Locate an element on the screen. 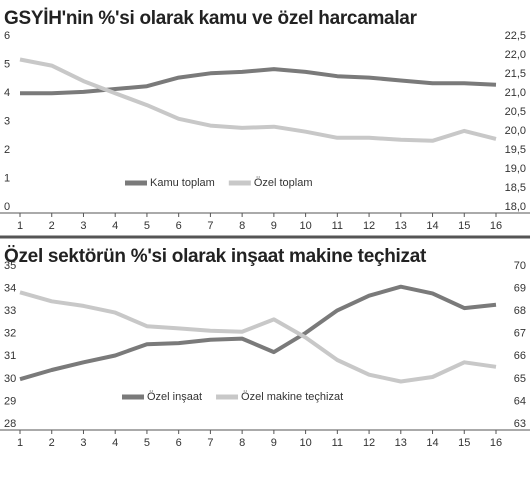 The image size is (530, 479). y2-tick-label: 67 is located at coordinates (520, 334).